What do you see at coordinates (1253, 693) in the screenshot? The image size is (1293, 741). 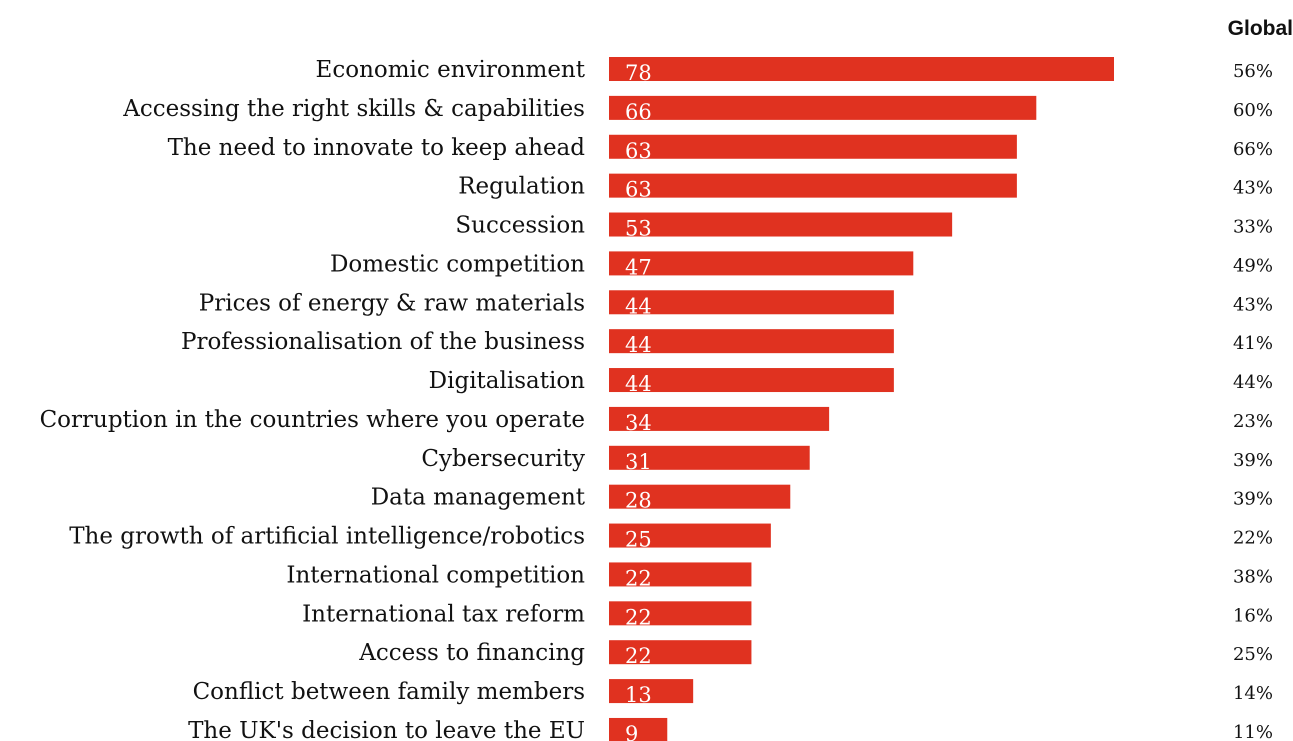 I see `global-value-label: 14%` at bounding box center [1253, 693].